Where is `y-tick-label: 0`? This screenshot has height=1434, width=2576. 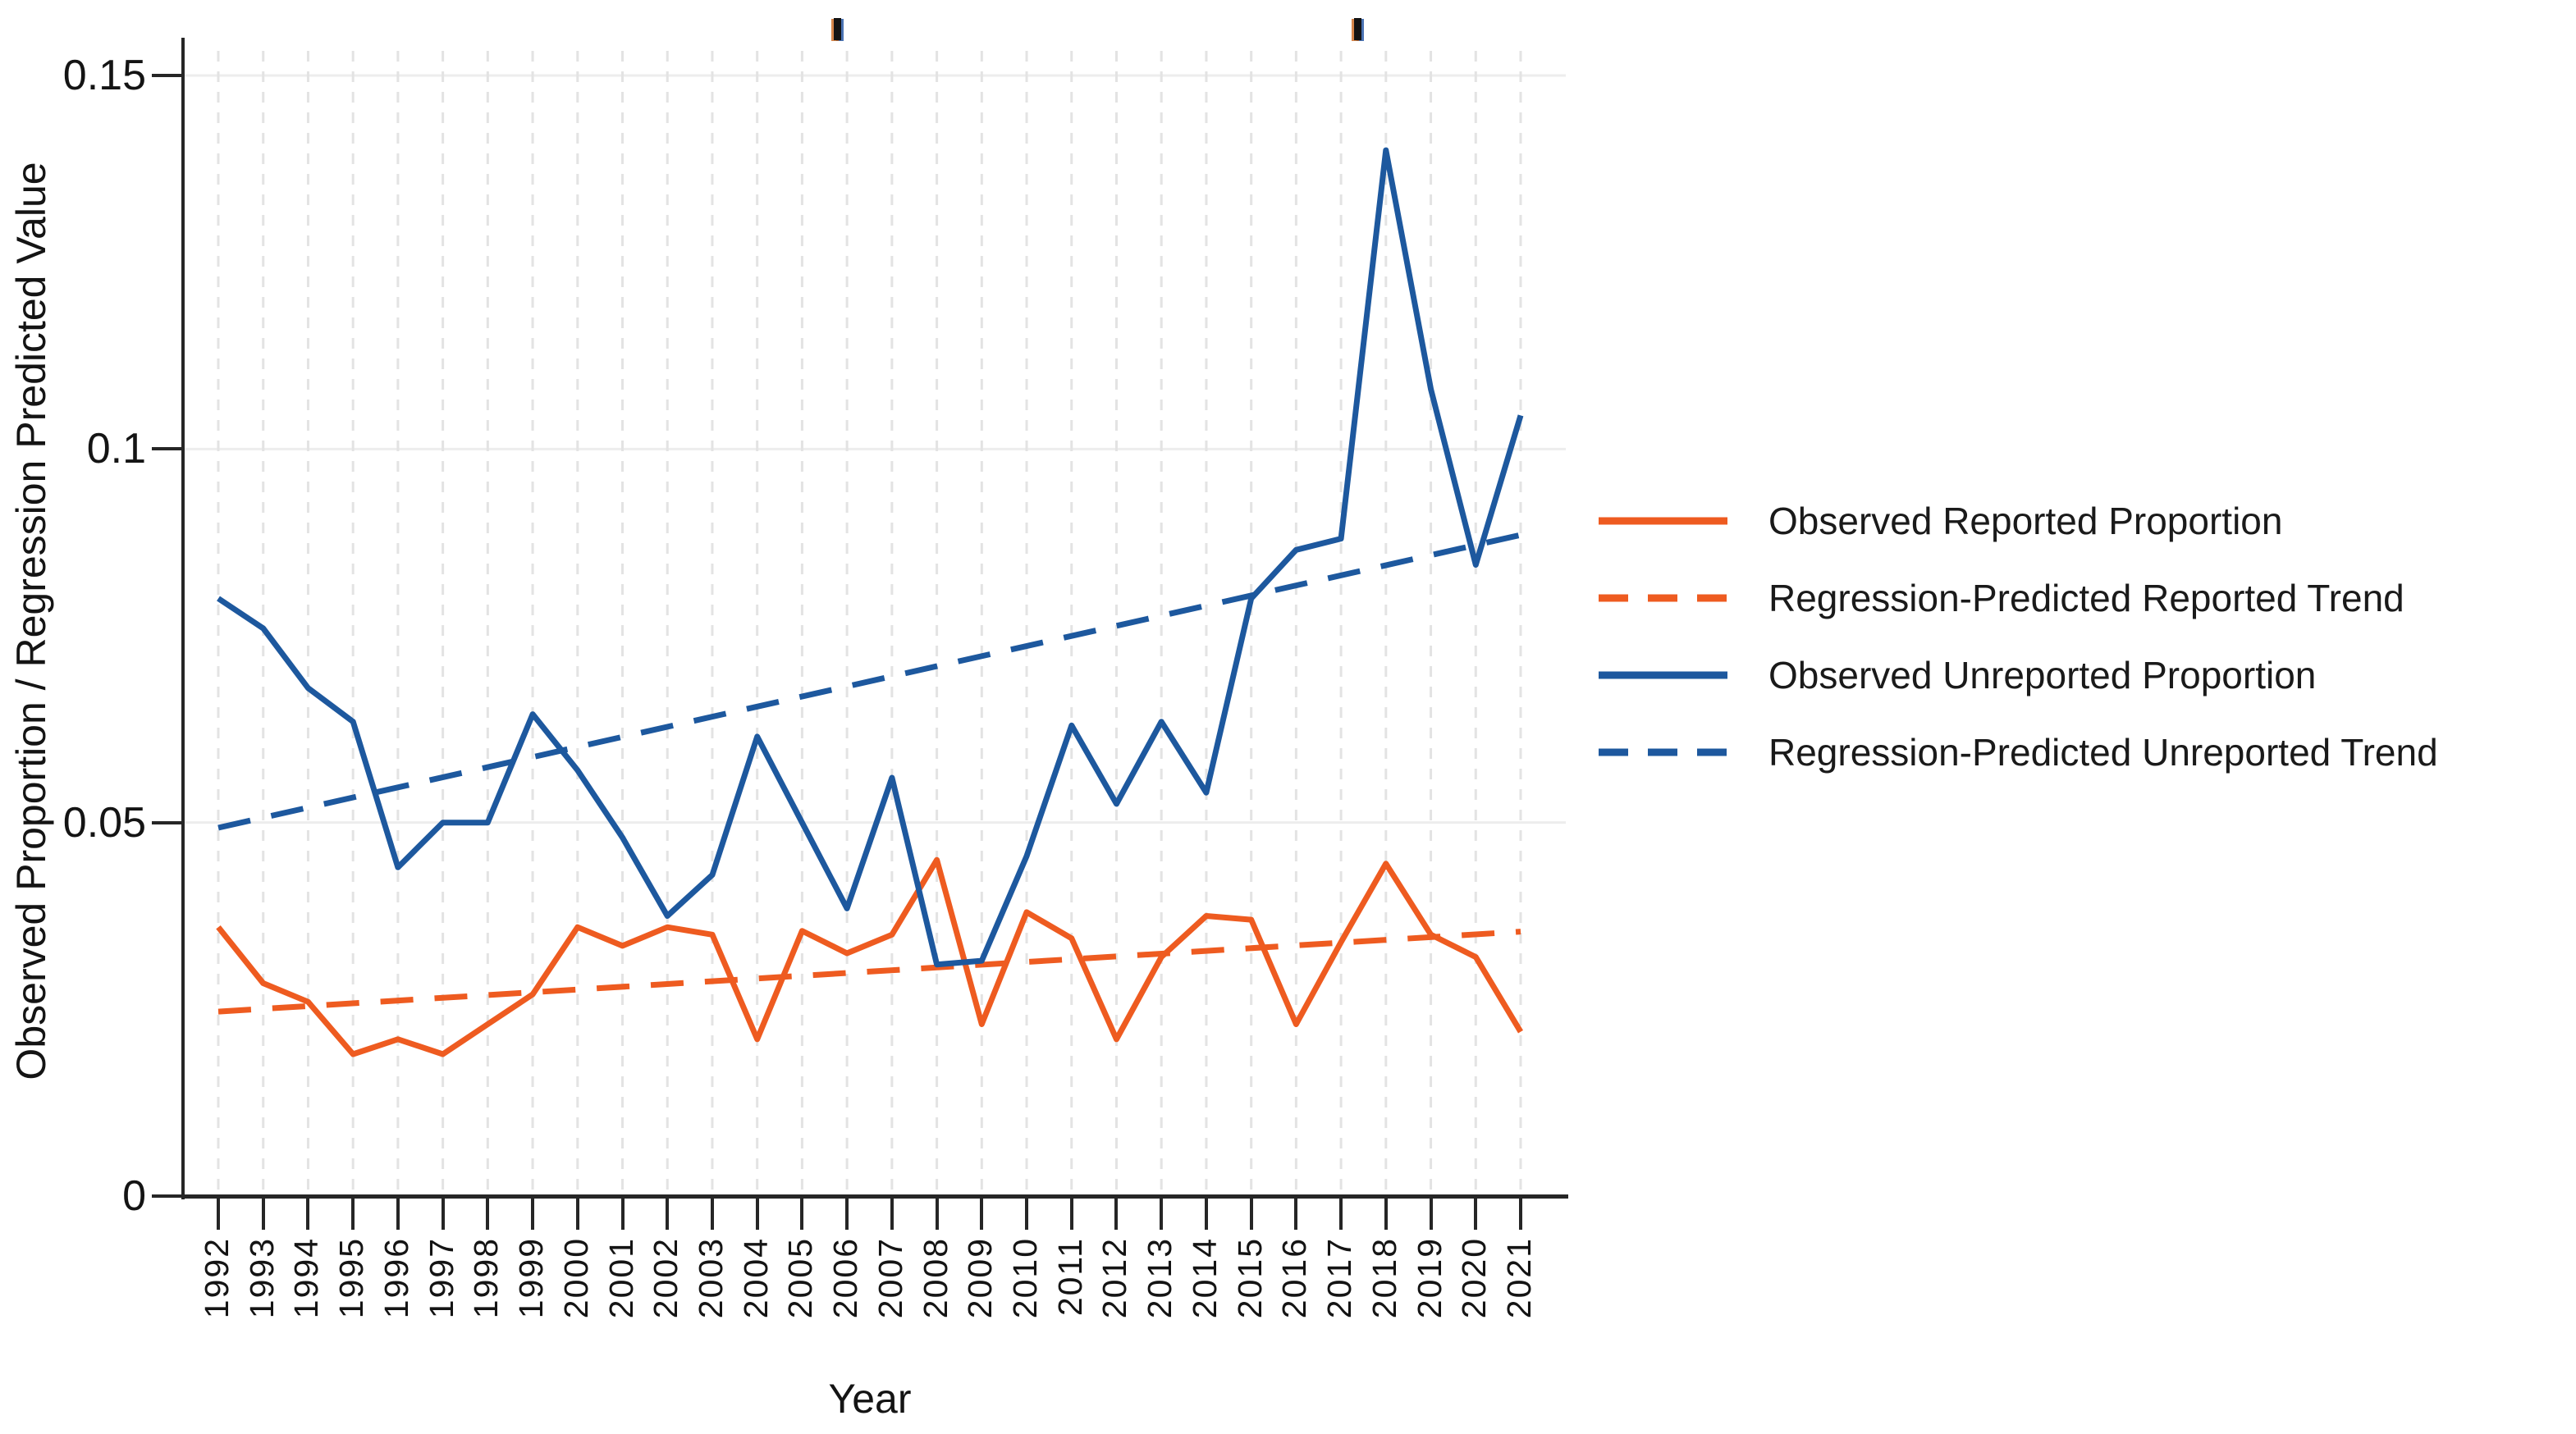
y-tick-label: 0 is located at coordinates (134, 1196).